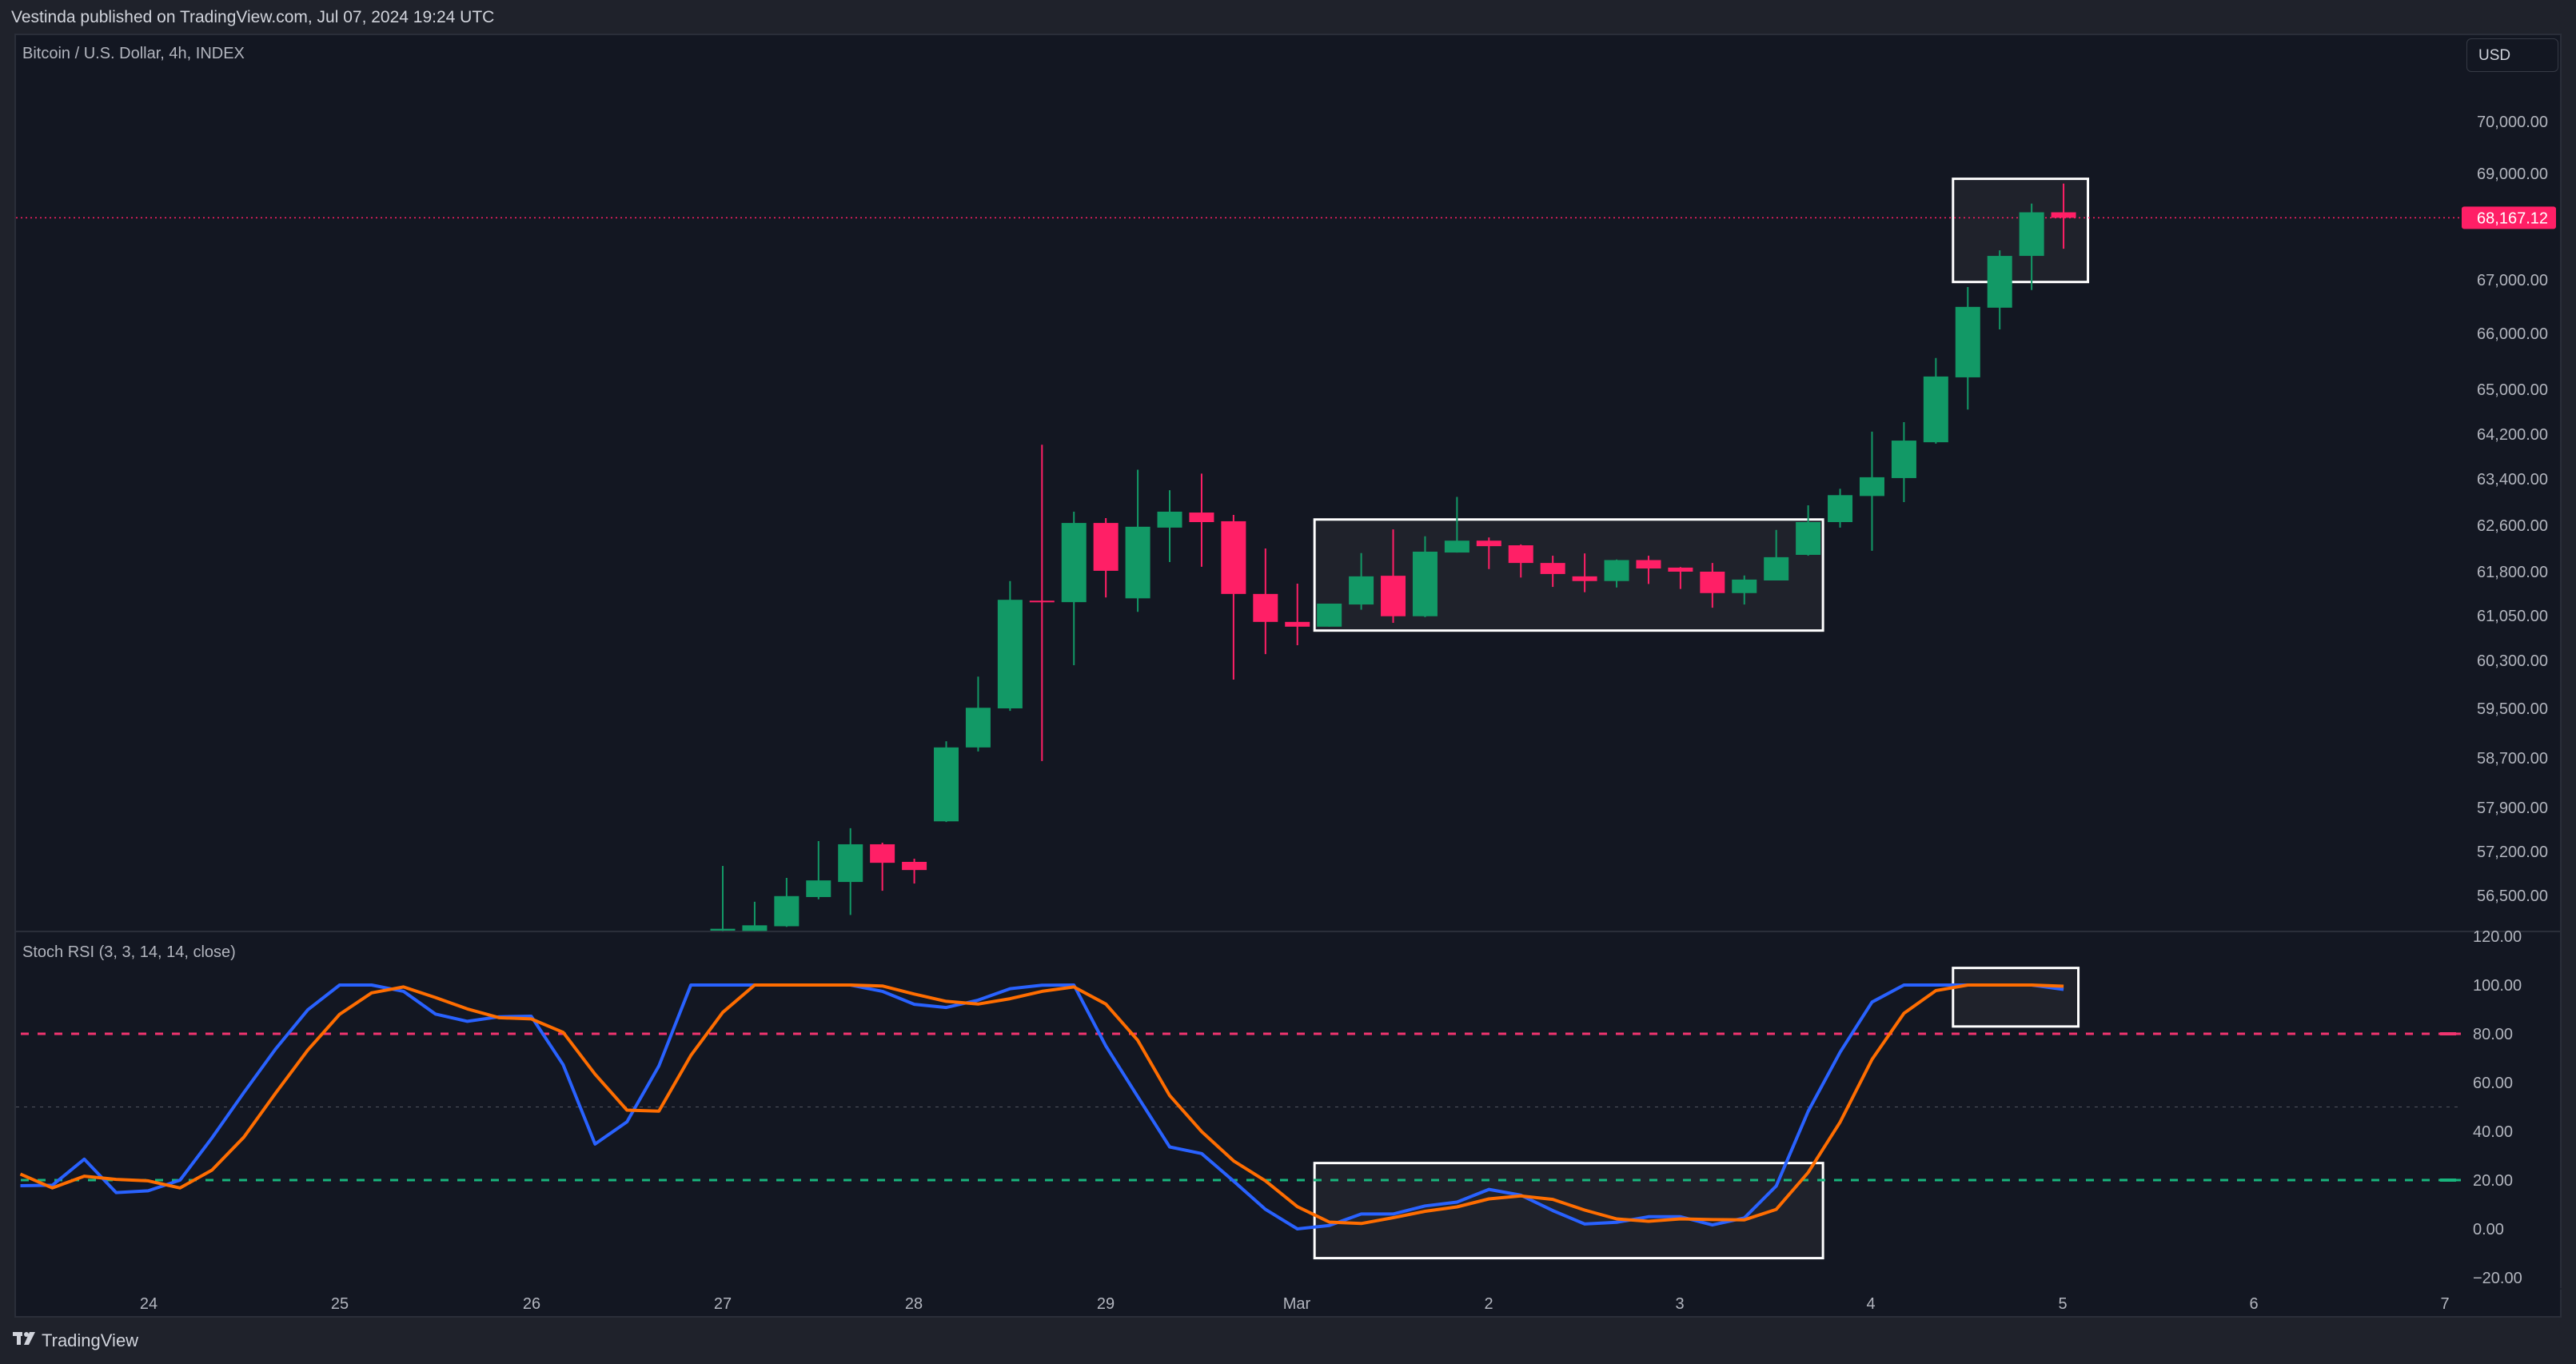 This screenshot has width=2576, height=1364. I want to click on time-axis-label: 28, so click(914, 1304).